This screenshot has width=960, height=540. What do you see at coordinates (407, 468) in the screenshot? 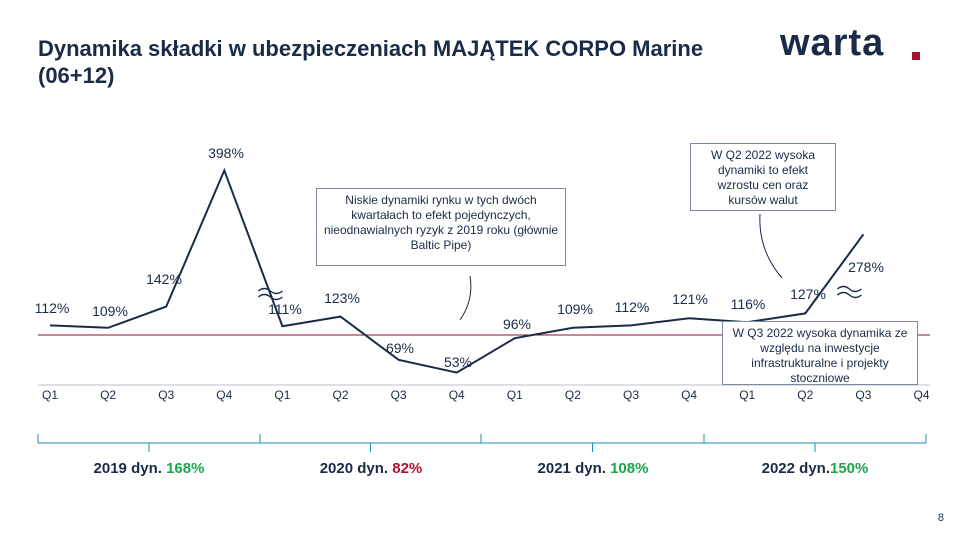
I see `year-dynamics-value: 82%` at bounding box center [407, 468].